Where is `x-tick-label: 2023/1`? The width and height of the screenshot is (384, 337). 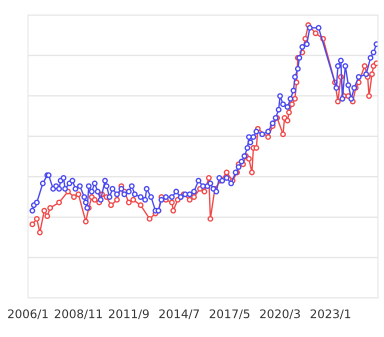 x-tick-label: 2023/1 is located at coordinates (330, 314).